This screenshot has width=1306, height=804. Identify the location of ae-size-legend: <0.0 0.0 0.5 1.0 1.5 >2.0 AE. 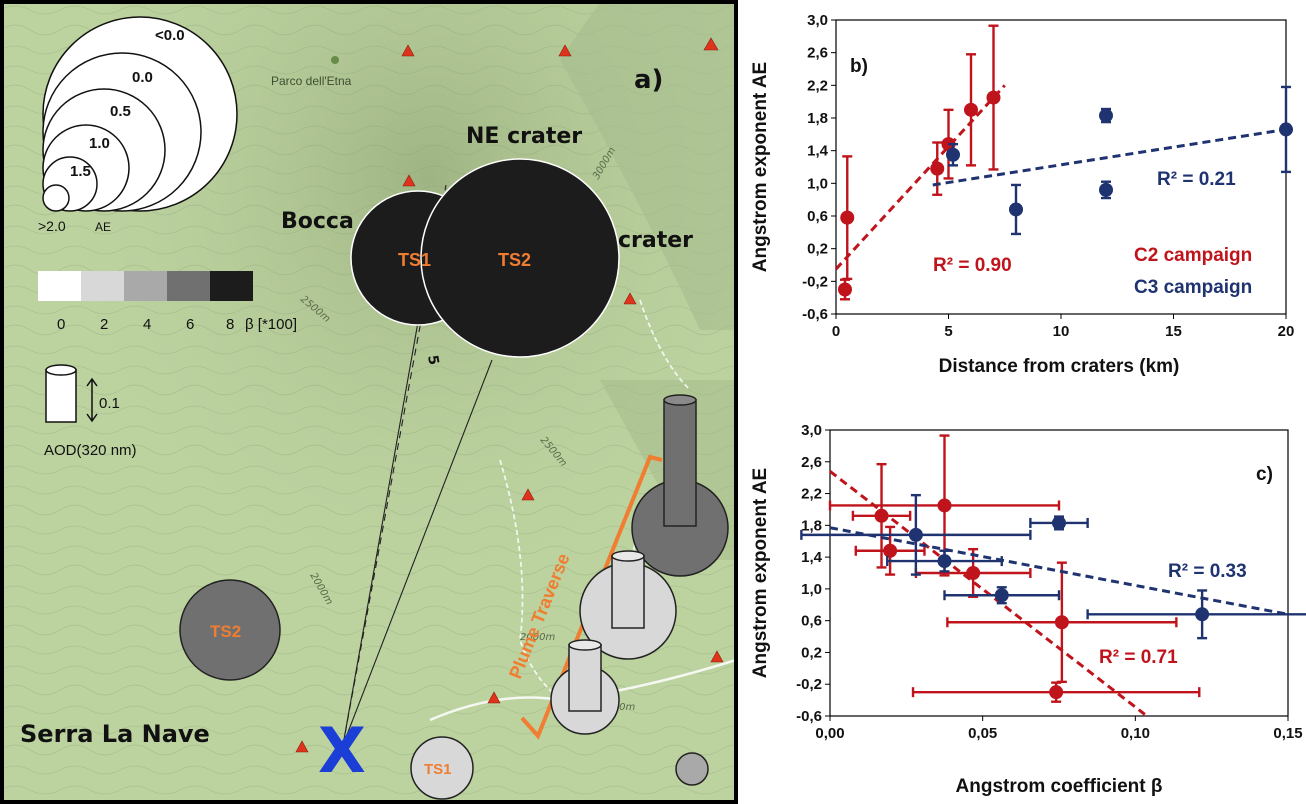
(138, 125).